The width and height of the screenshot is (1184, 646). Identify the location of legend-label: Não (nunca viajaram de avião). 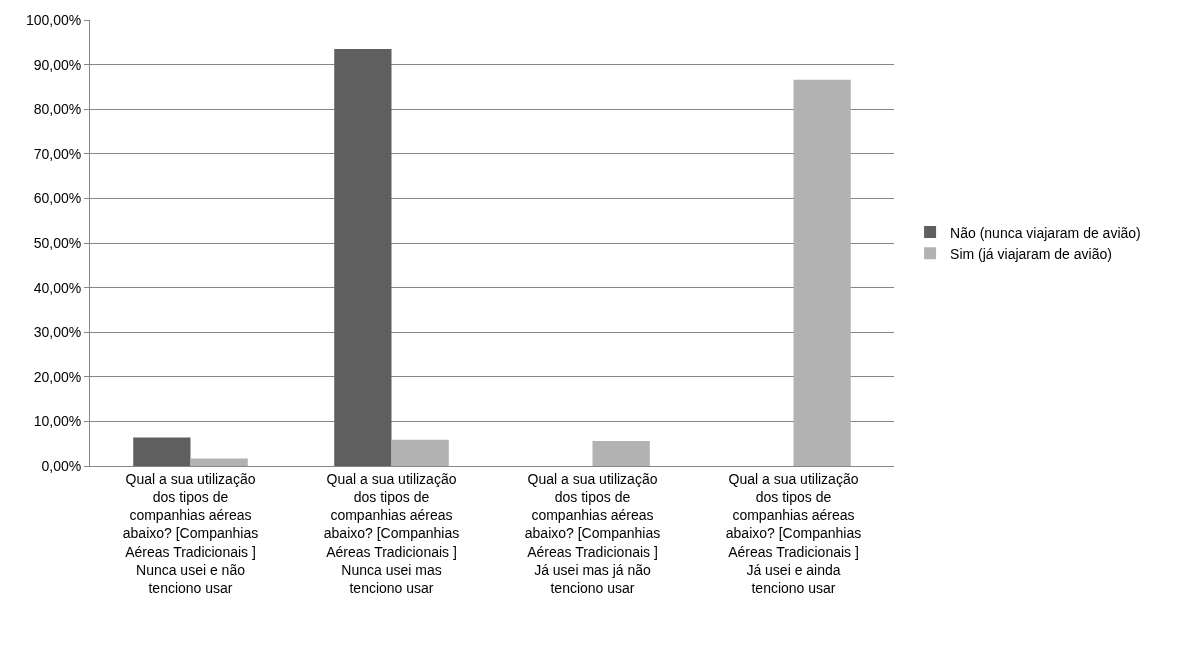
(1045, 232).